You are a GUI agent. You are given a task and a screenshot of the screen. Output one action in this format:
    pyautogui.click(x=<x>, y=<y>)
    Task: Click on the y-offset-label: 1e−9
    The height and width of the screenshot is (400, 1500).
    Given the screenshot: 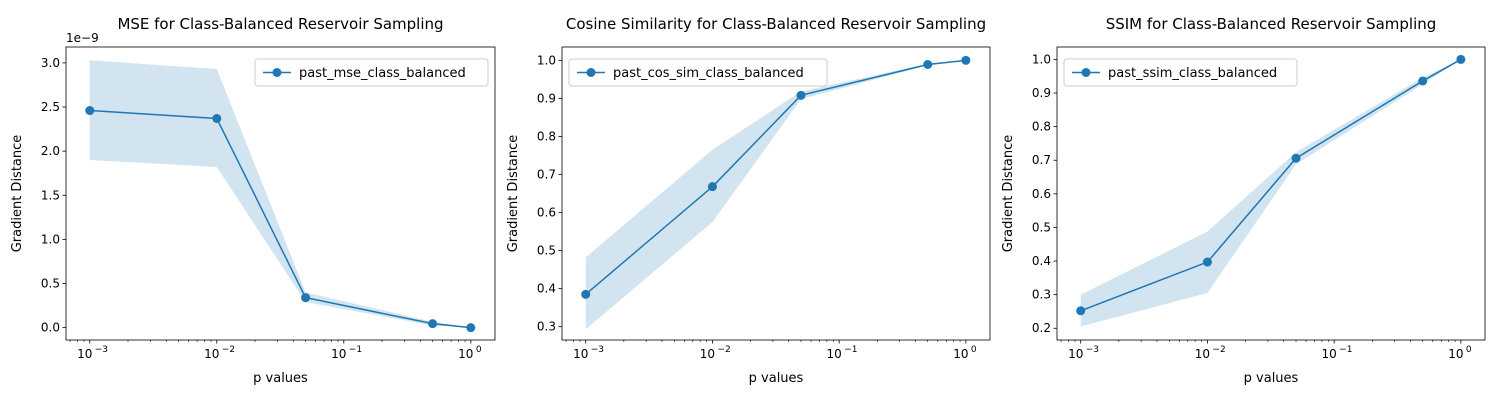 What is the action you would take?
    pyautogui.click(x=82, y=38)
    